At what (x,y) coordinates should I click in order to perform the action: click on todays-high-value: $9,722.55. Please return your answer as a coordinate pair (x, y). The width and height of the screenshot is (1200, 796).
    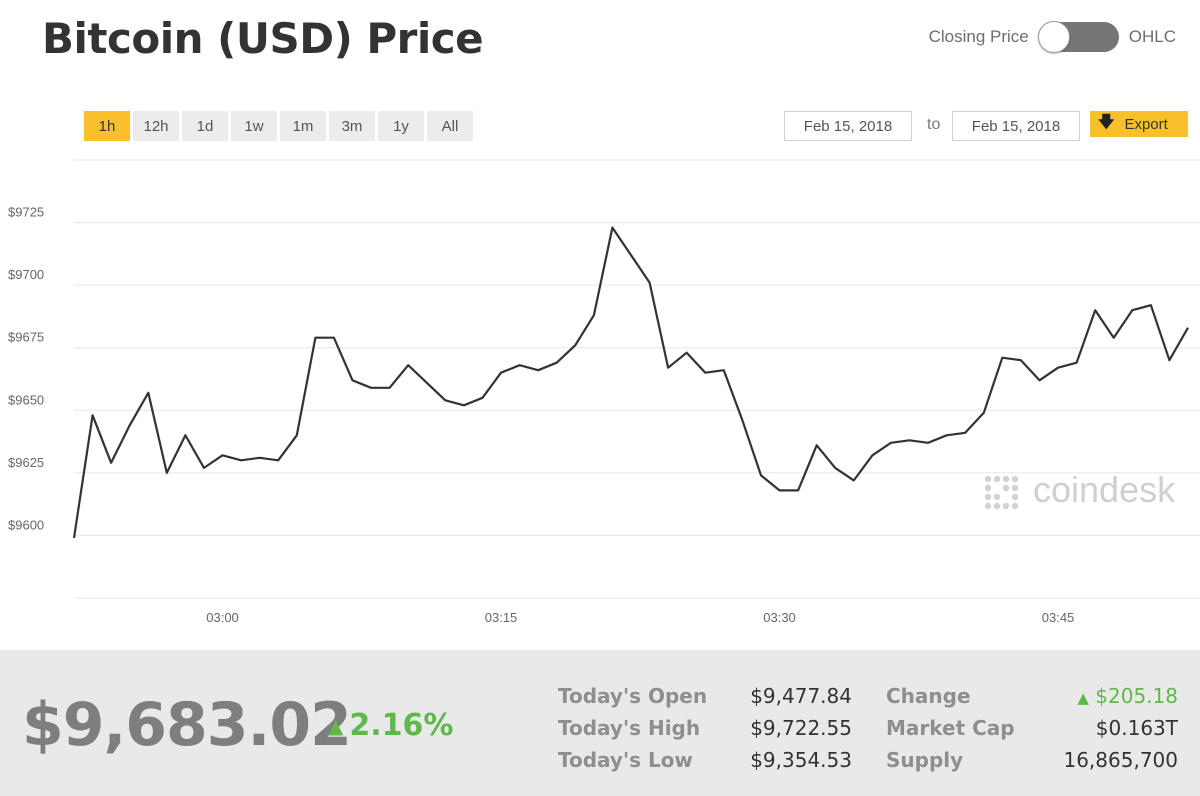
    Looking at the image, I should click on (801, 728).